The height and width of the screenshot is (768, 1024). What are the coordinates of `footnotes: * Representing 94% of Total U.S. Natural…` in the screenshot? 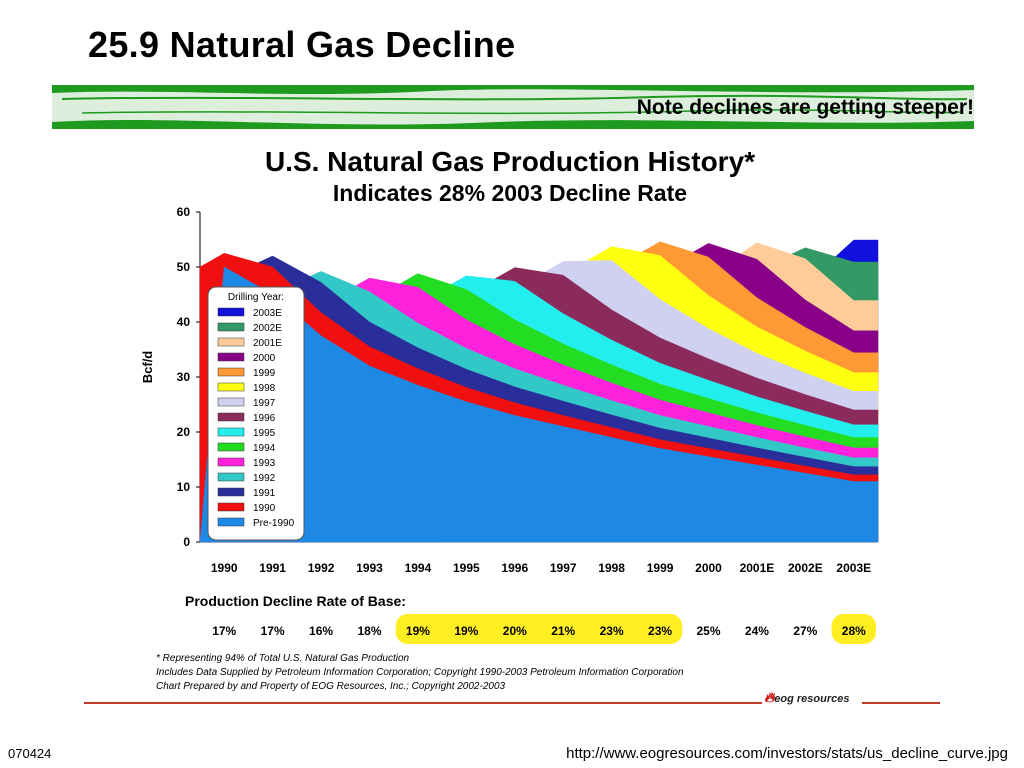 It's located at (420, 673).